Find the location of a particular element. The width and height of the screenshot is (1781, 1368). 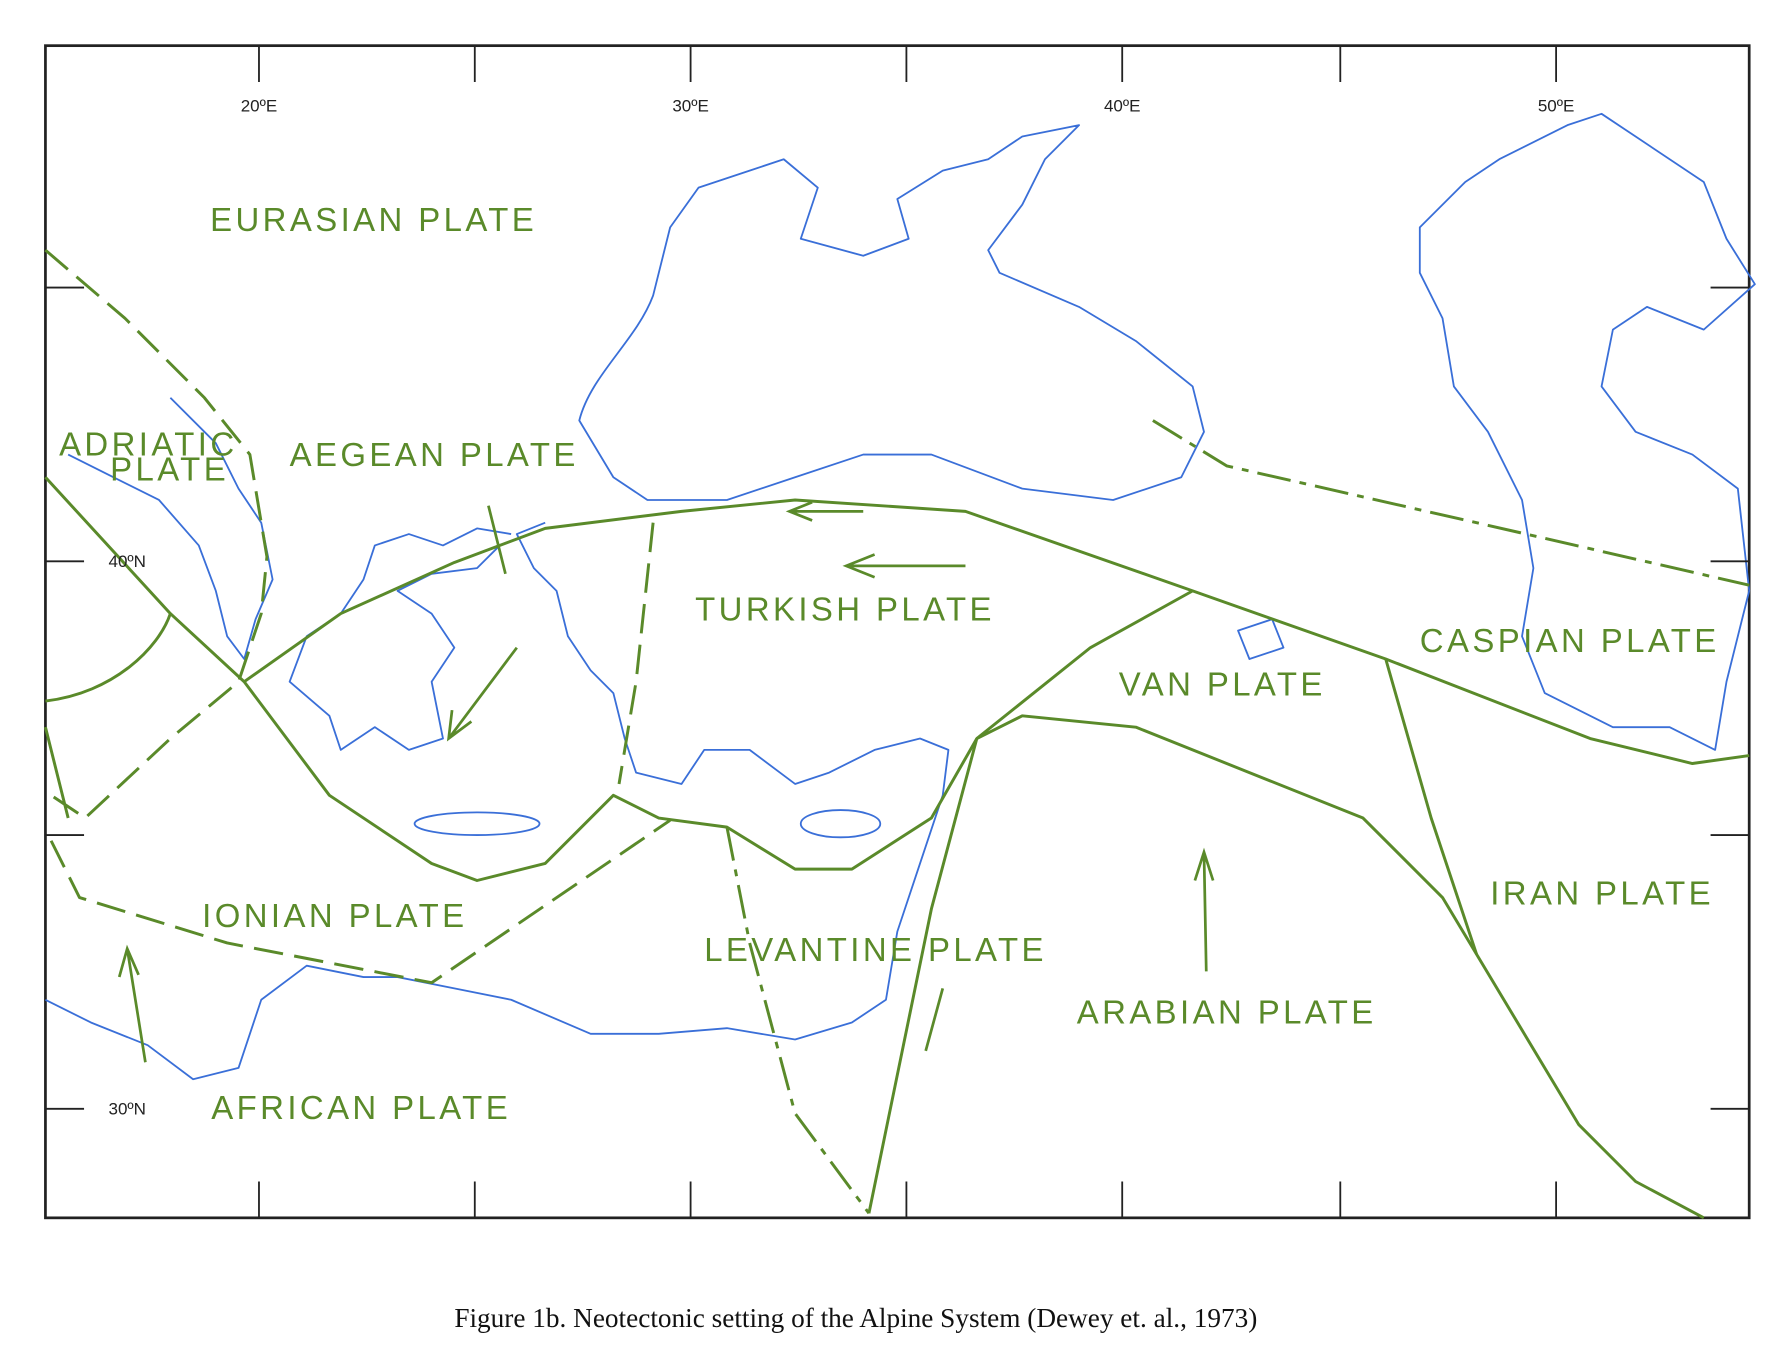

plate-label: VAN PLATE is located at coordinates (1222, 683).